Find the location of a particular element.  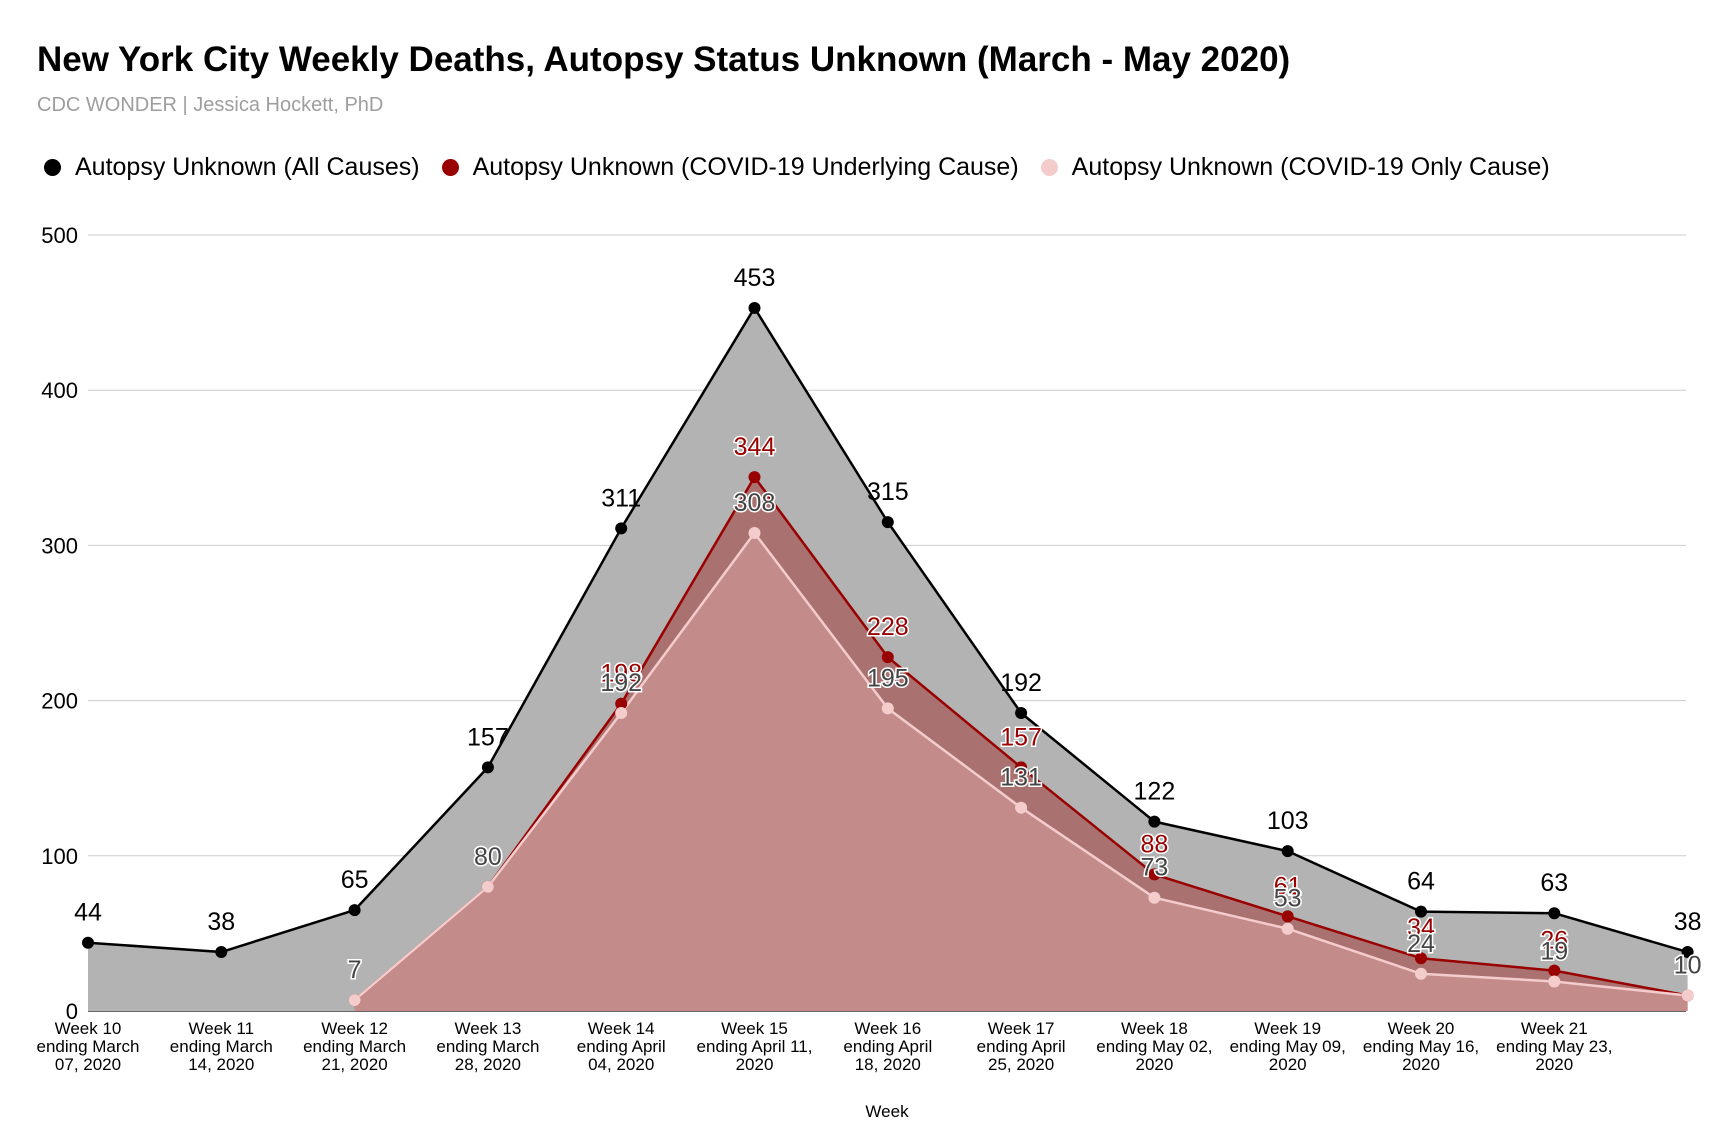

x-tick-label: Week 15 ending April 11, 2020 is located at coordinates (755, 1046).